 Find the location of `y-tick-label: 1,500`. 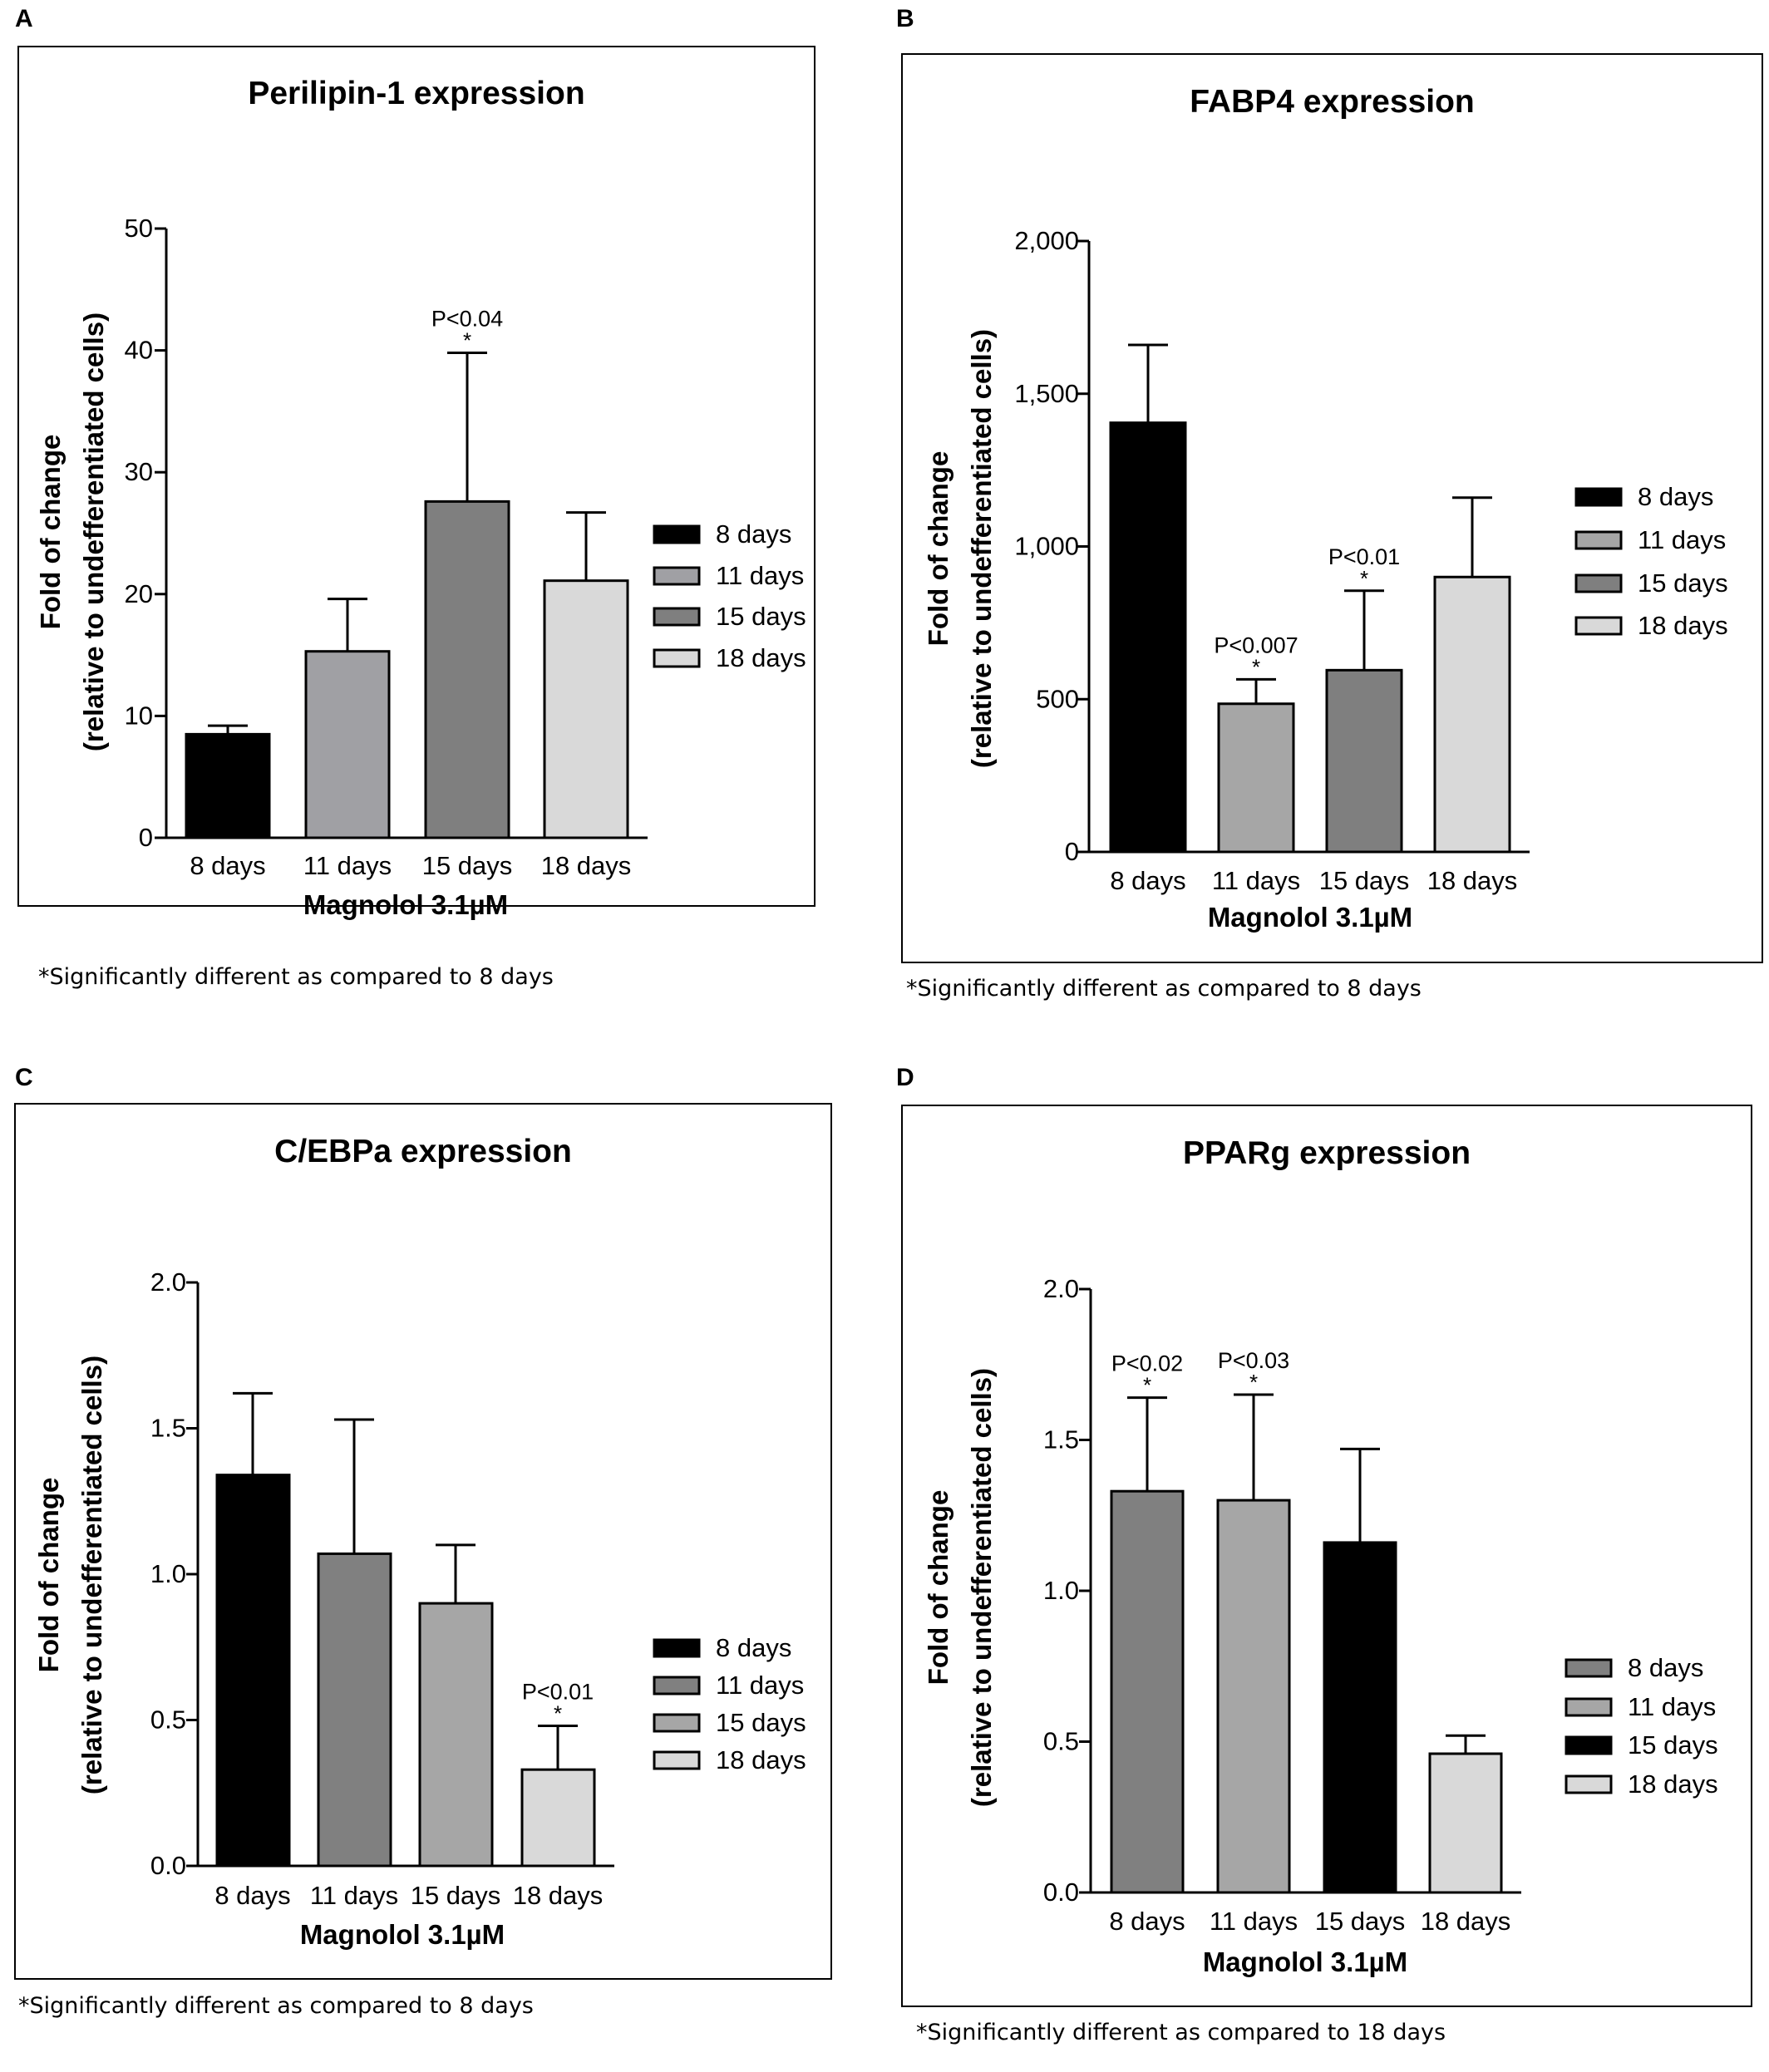

y-tick-label: 1,500 is located at coordinates (1046, 393).